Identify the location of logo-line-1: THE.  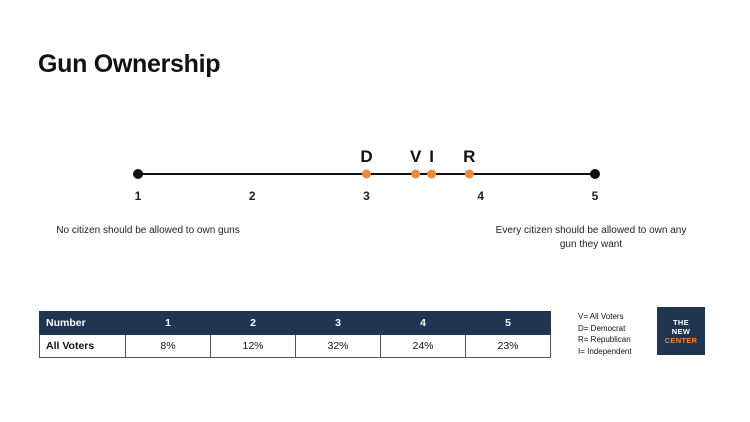
(681, 322).